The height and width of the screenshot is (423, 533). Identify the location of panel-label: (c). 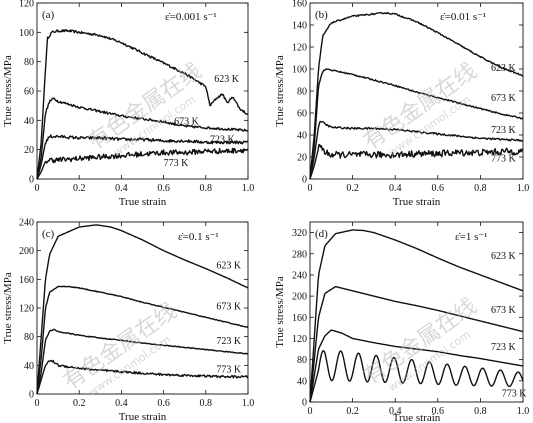
(48, 234).